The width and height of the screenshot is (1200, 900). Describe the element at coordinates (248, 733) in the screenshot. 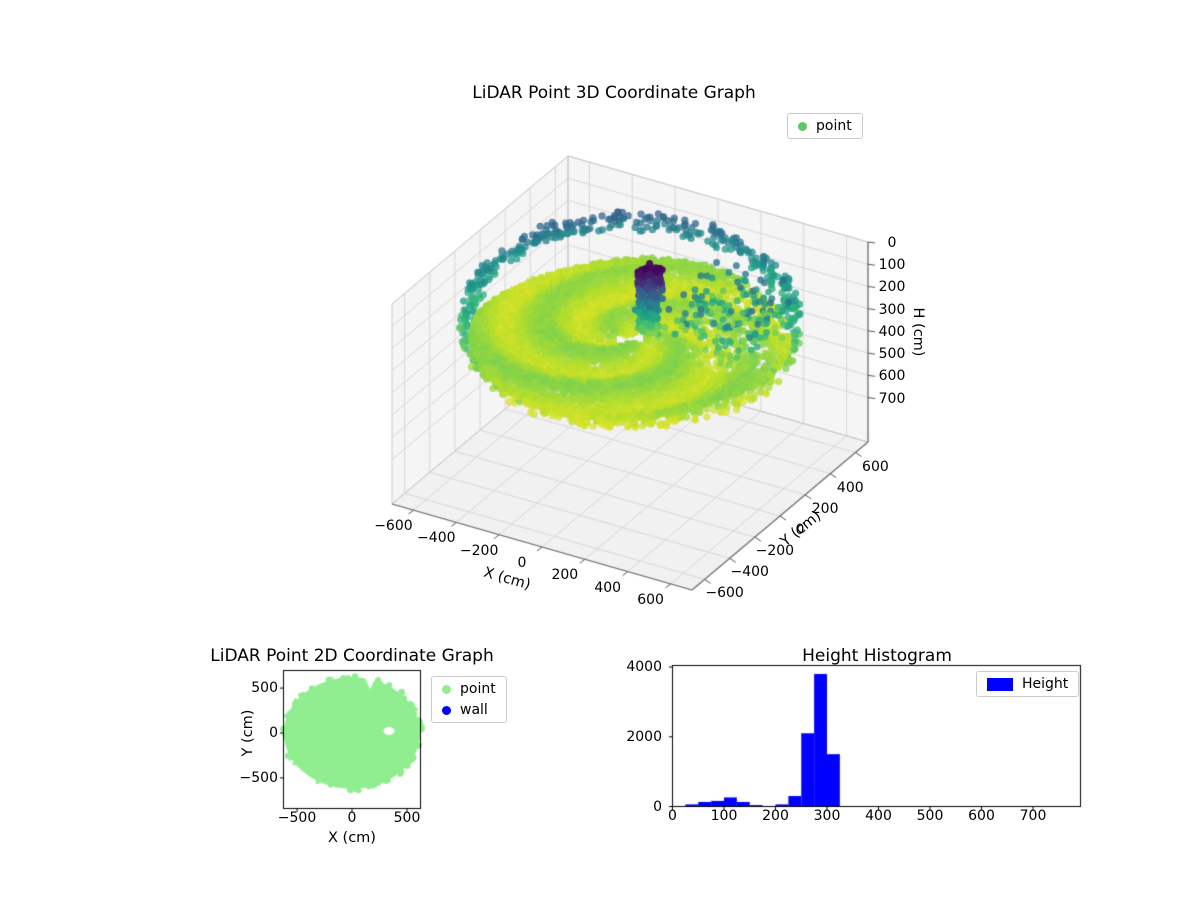

I see `plot2d-yaxis-label: Y (cm)` at that location.